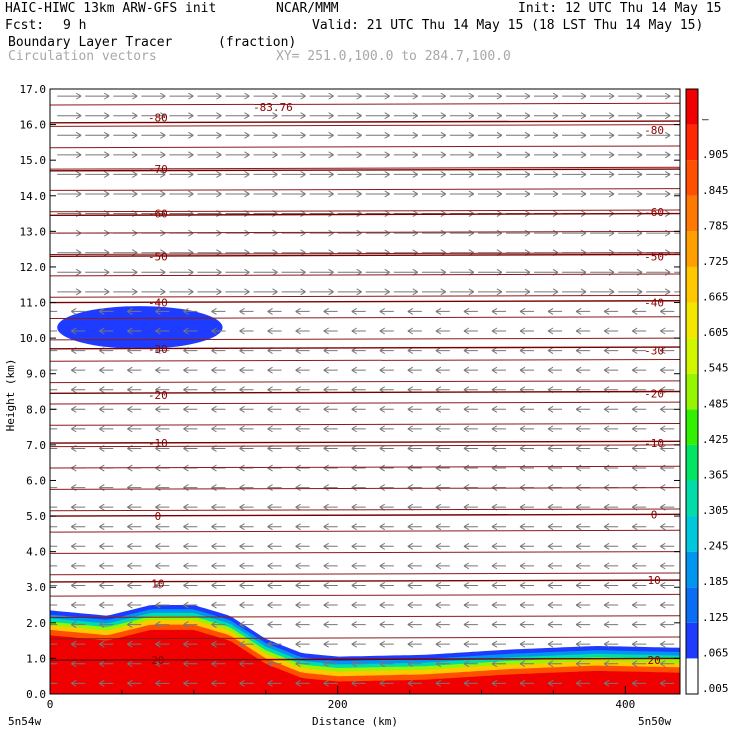 The height and width of the screenshot is (740, 740). Describe the element at coordinates (715, 510) in the screenshot. I see `colorbar-label: .305` at that location.